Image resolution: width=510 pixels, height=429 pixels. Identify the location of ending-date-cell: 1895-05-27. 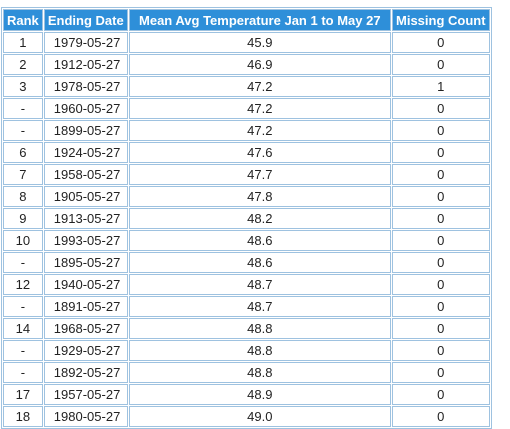
(85, 262).